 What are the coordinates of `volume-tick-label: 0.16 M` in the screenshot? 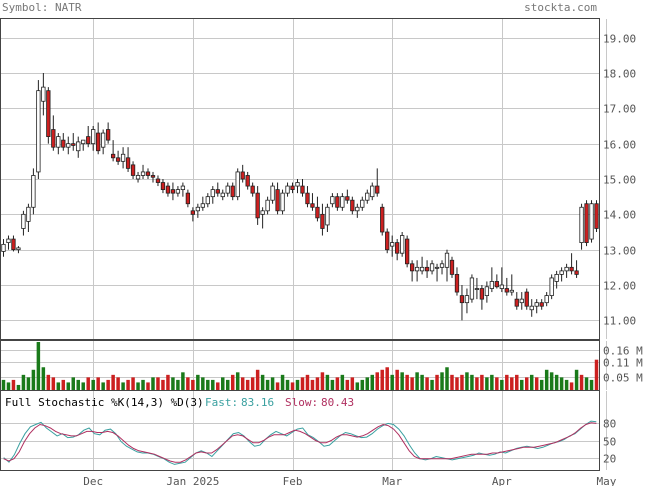 It's located at (623, 351).